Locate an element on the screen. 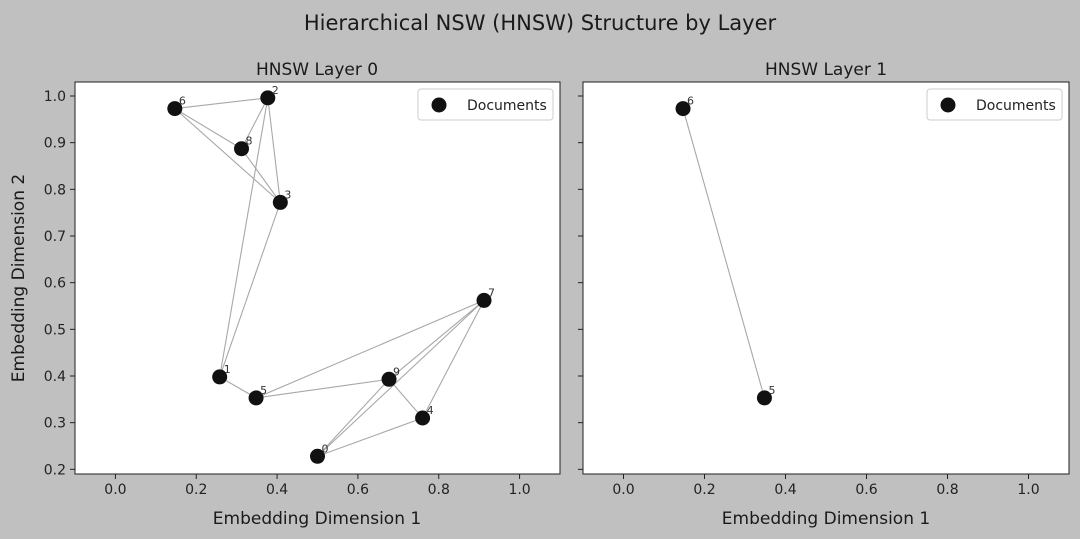 The image size is (1080, 539). legend-layer-1: Documents is located at coordinates (994, 104).